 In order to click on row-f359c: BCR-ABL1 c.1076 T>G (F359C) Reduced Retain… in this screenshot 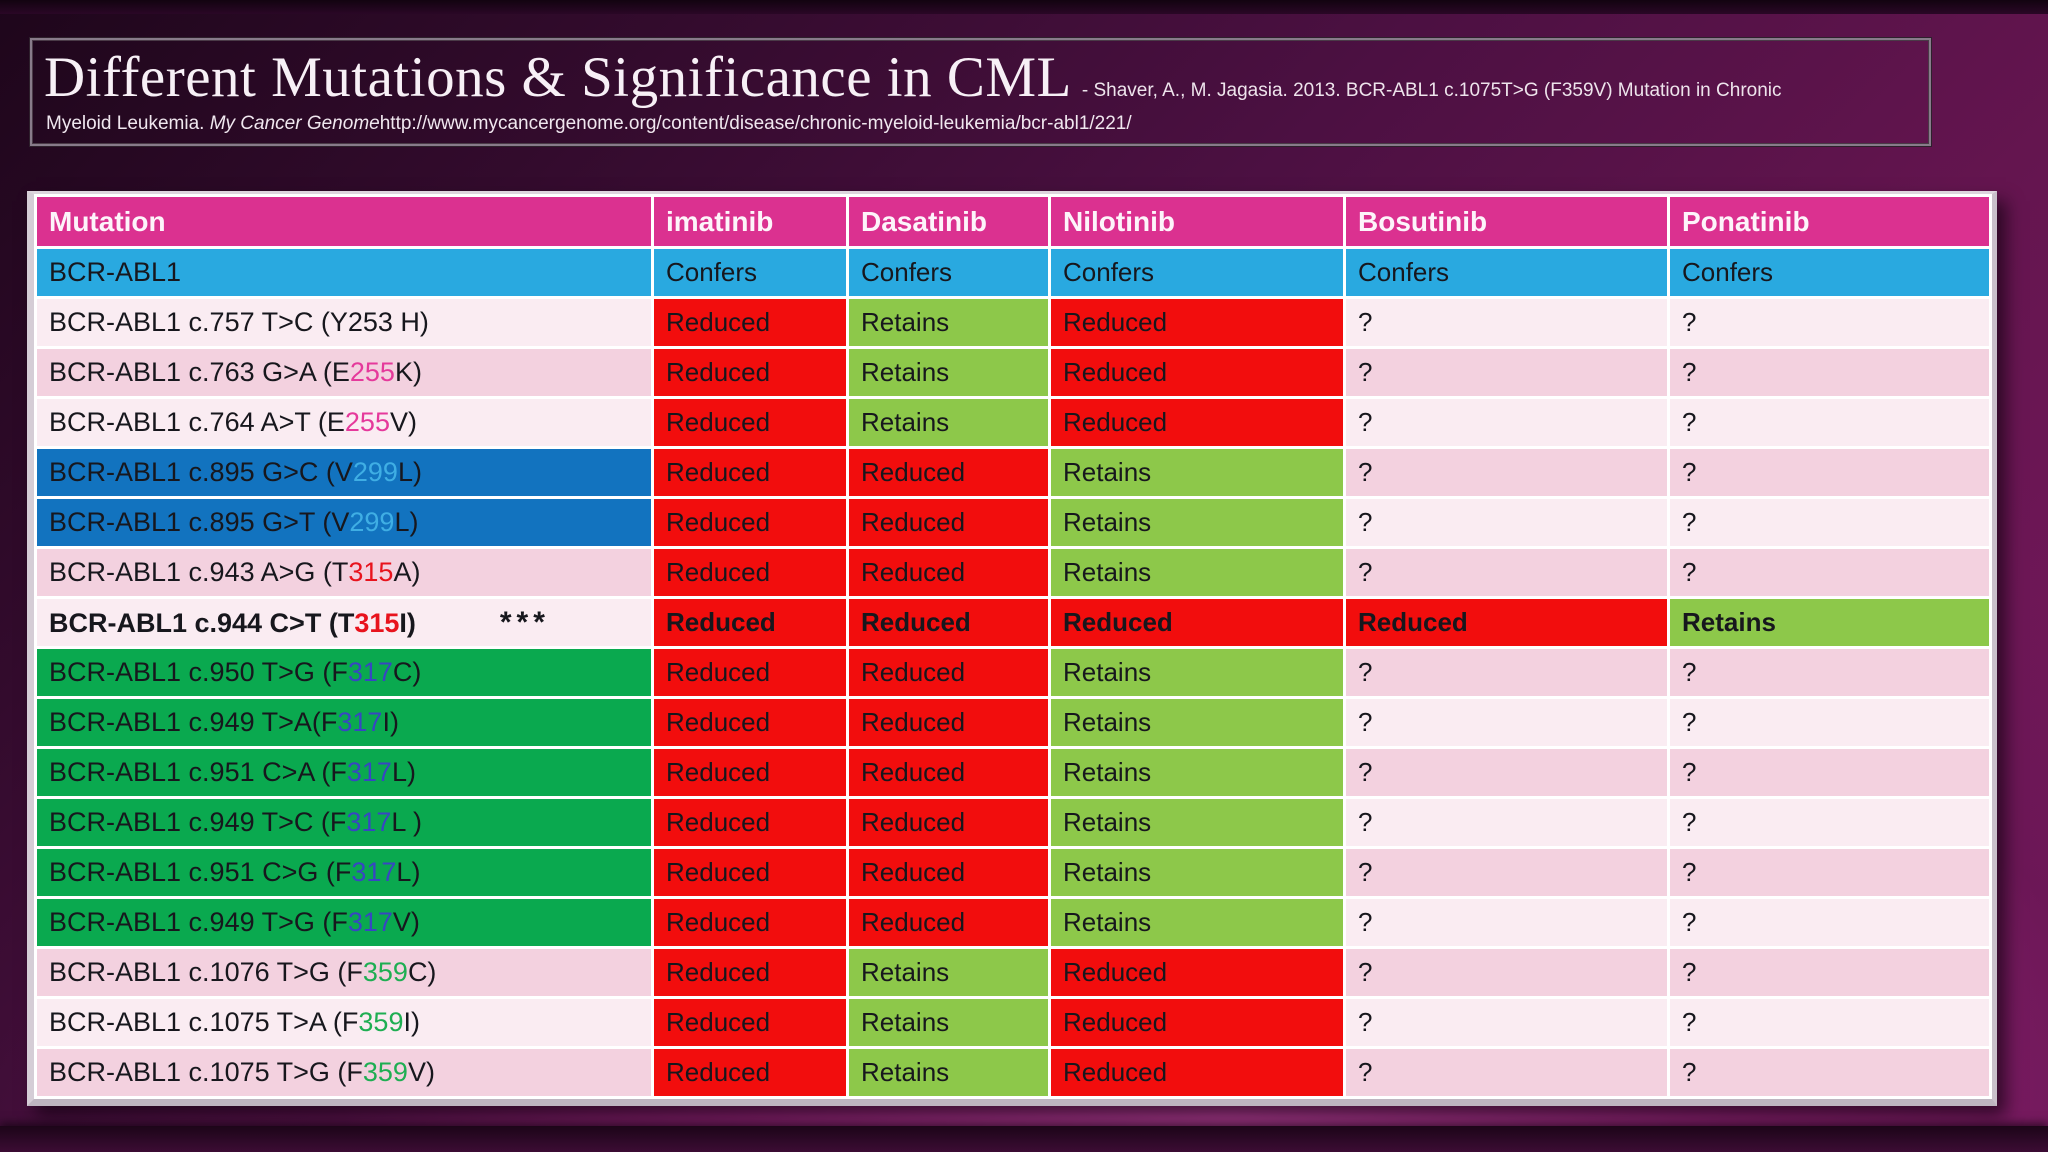, I will do `click(1013, 972)`.